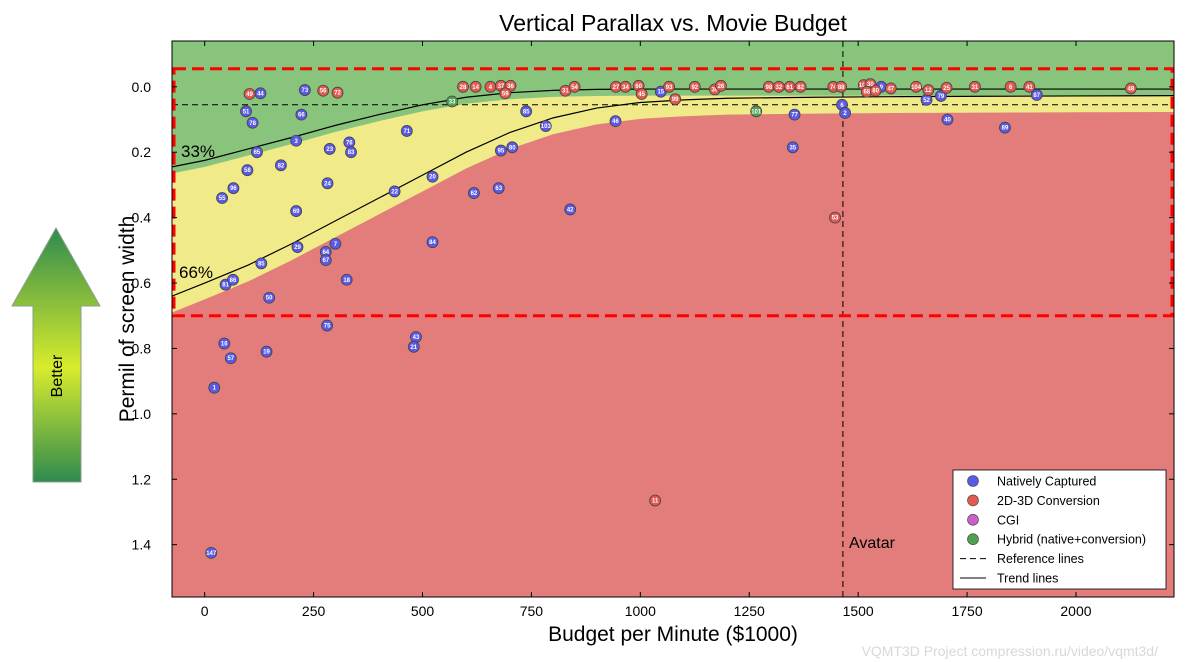  Describe the element at coordinates (327, 327) in the screenshot. I see `data-point-label: 75` at that location.